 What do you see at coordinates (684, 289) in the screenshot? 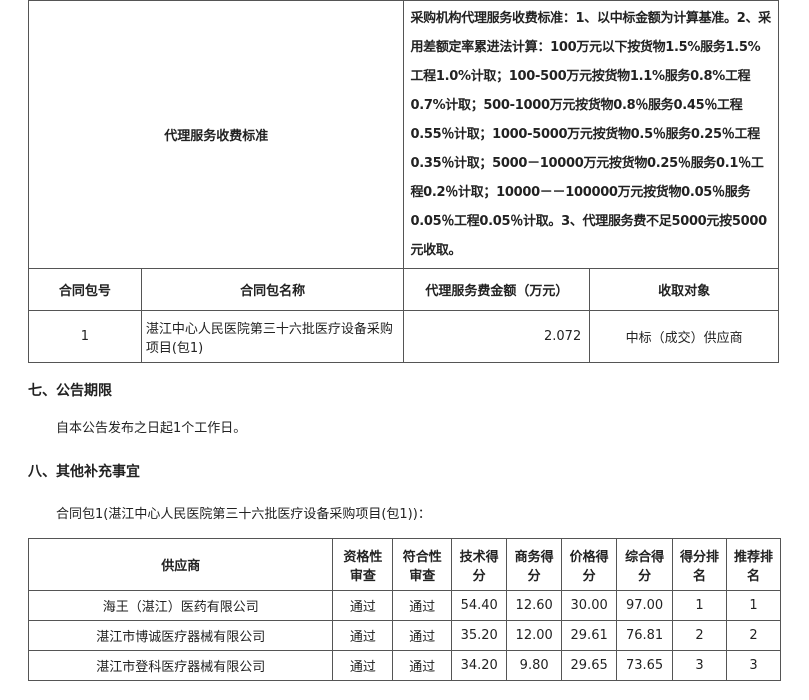
I see `header-payer: 收取对象` at bounding box center [684, 289].